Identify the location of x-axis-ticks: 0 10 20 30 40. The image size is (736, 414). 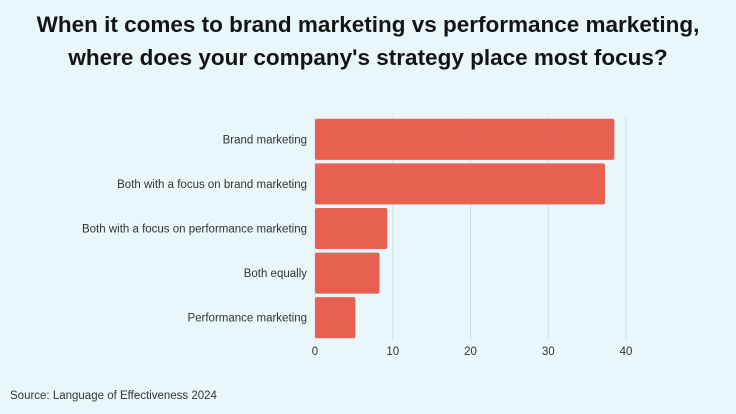
(472, 352).